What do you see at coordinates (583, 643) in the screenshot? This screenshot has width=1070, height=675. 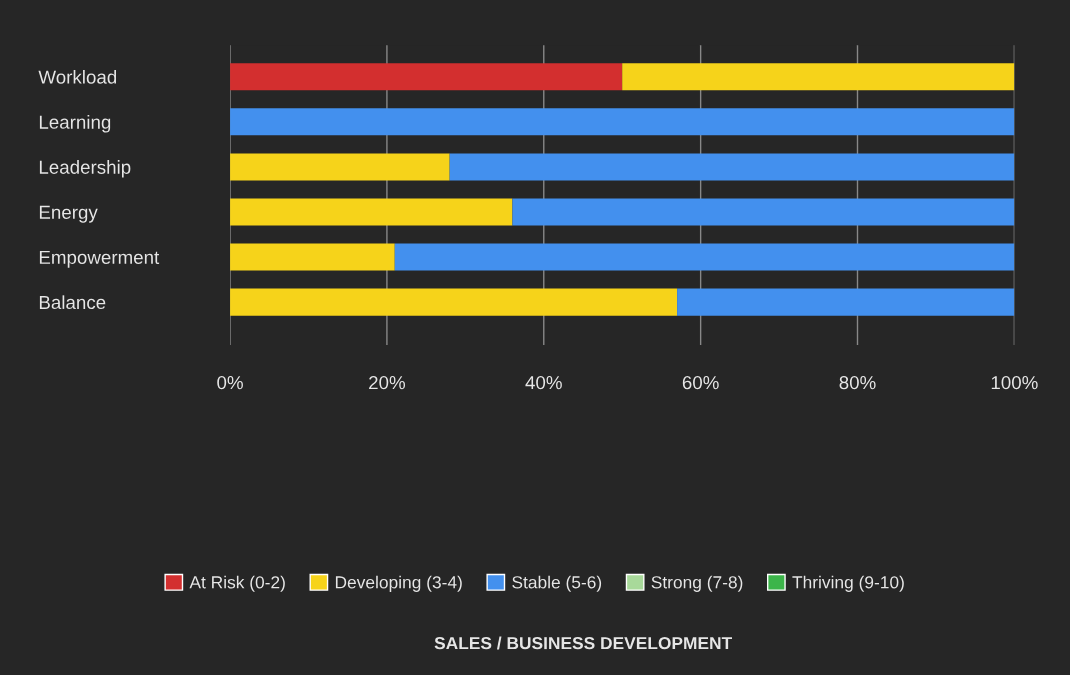 I see `text: SALES / BUSINESS DEVELOPMENT` at bounding box center [583, 643].